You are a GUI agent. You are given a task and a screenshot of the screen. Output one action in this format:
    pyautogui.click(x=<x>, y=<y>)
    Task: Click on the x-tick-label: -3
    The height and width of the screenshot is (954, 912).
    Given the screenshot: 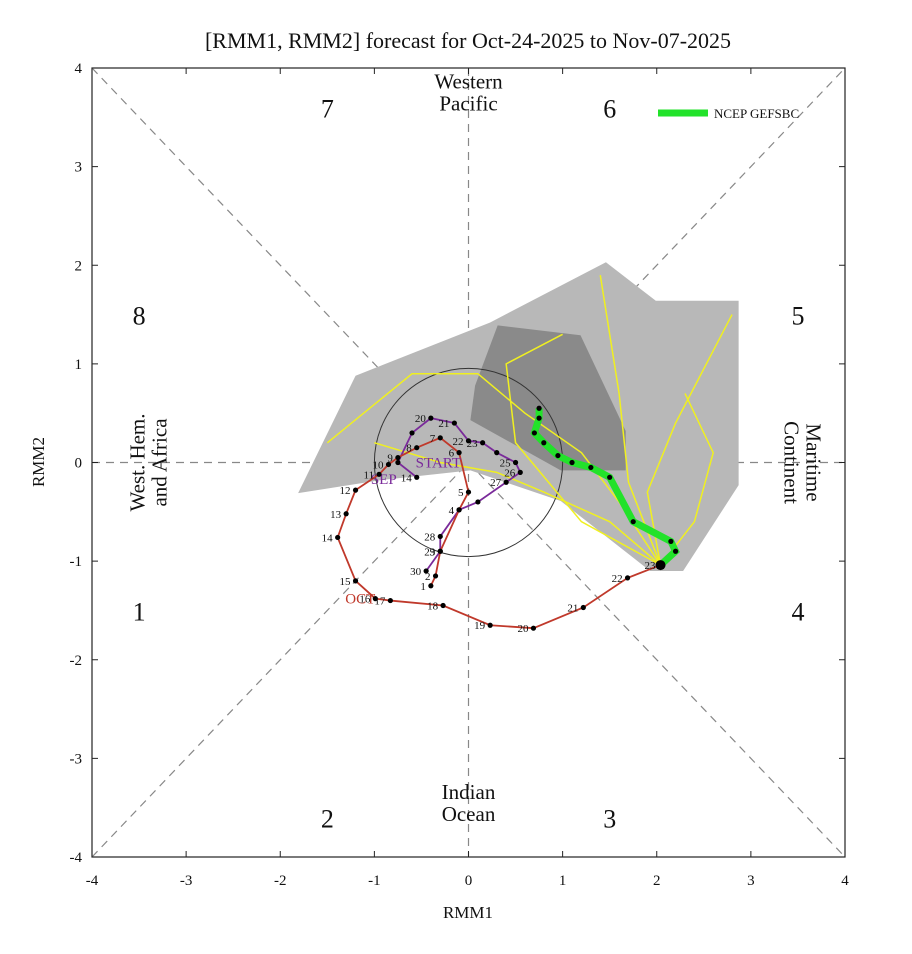 What is the action you would take?
    pyautogui.click(x=186, y=881)
    